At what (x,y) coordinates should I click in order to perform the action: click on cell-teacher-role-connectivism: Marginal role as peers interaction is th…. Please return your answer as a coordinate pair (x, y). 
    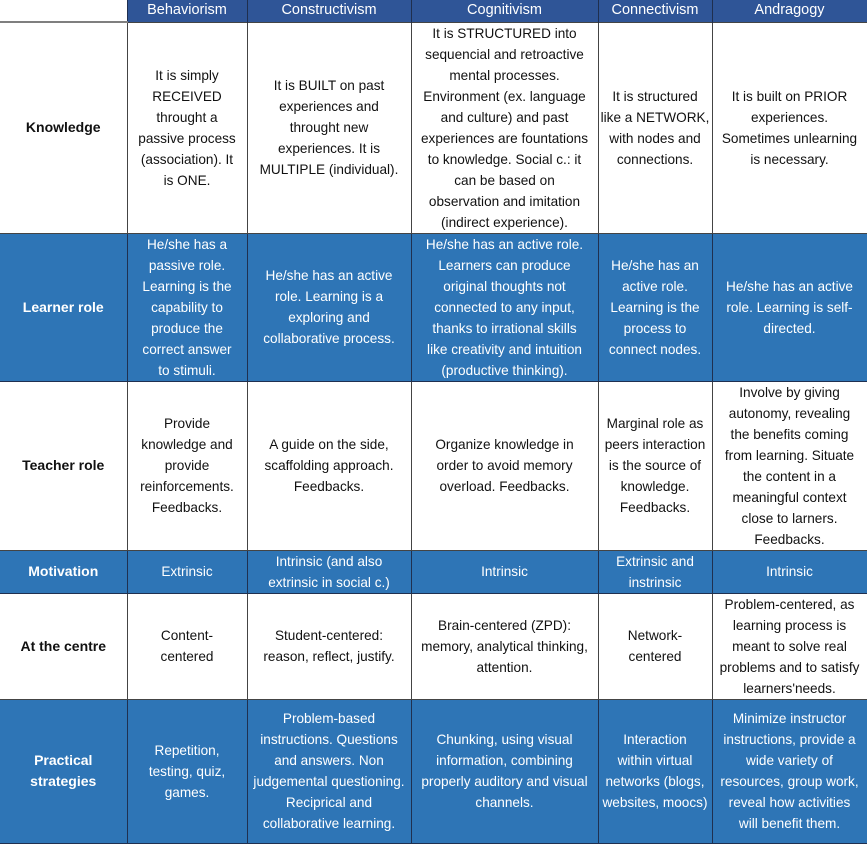
    Looking at the image, I should click on (655, 465).